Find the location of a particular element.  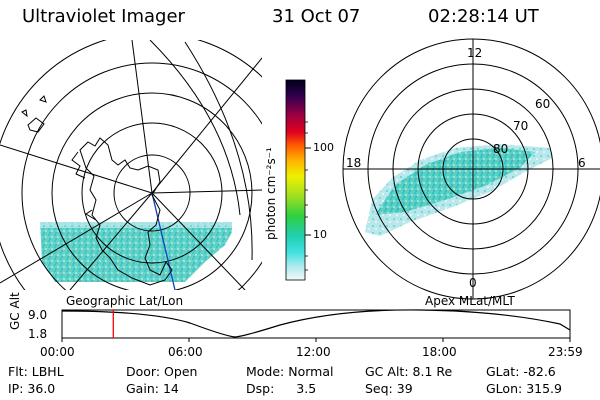

mlt-label-6: 6 is located at coordinates (582, 163).